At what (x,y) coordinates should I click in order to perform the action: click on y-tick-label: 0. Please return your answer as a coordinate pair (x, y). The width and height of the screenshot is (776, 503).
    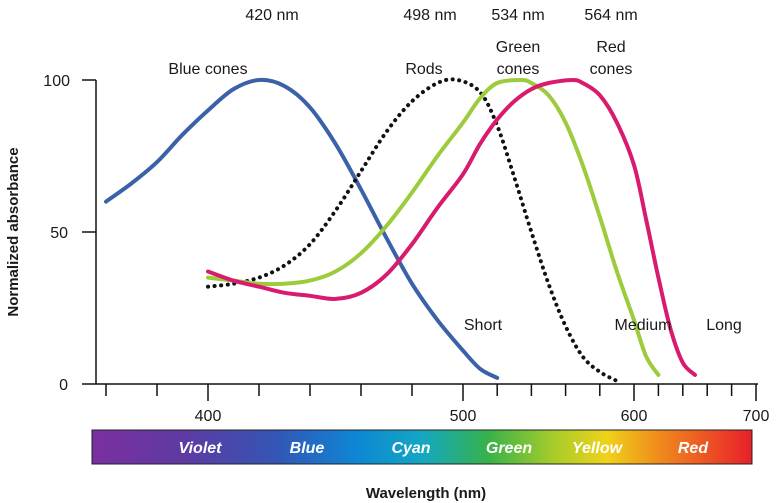
    Looking at the image, I should click on (63, 385).